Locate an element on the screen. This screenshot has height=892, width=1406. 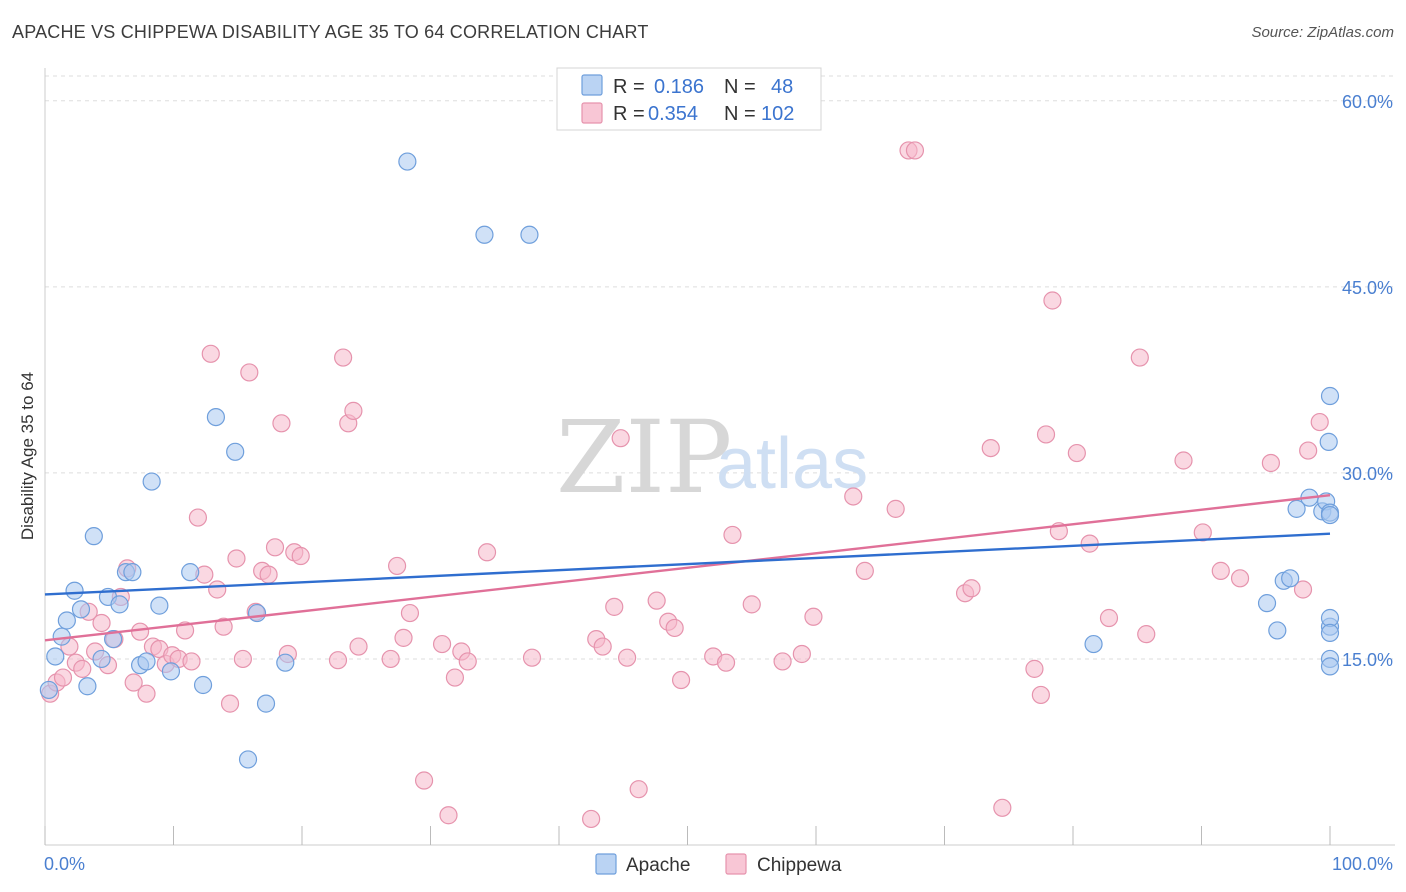
y-axis-label: Disability Age 35 to 64 is located at coordinates (27, 456).